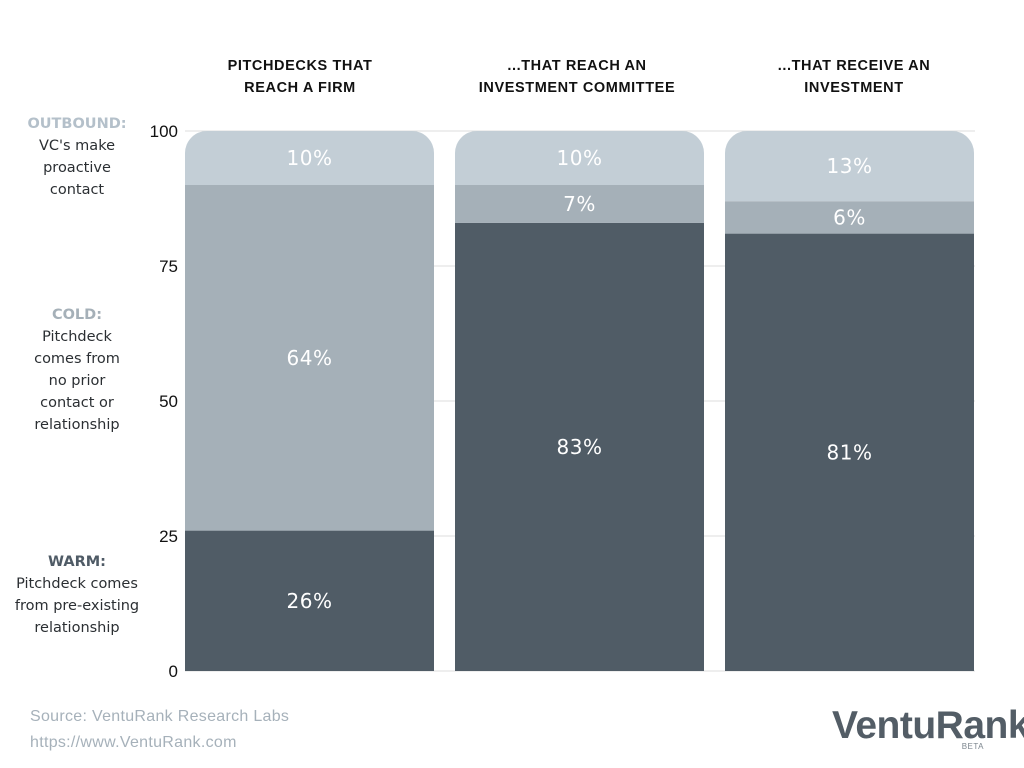  I want to click on source-text: Source: VentuRank Research Labs, so click(160, 716).